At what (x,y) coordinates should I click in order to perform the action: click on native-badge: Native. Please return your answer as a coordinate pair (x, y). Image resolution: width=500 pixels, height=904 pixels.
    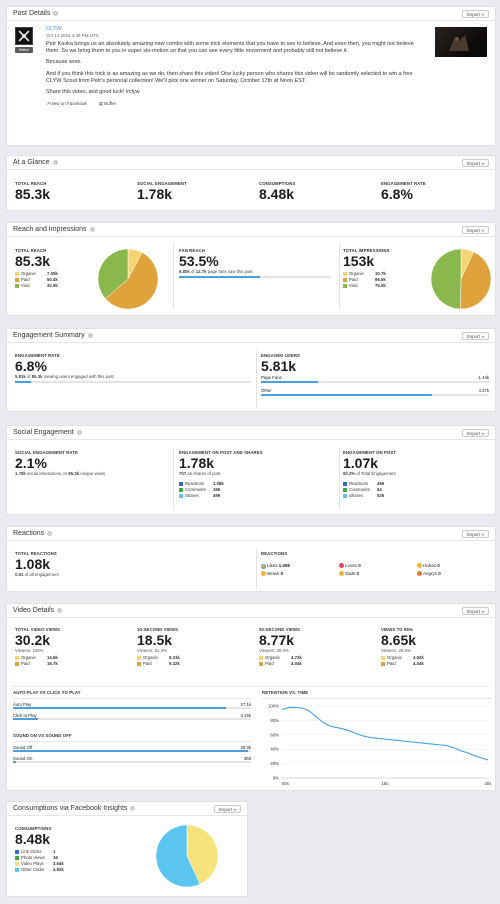
    Looking at the image, I should click on (24, 50).